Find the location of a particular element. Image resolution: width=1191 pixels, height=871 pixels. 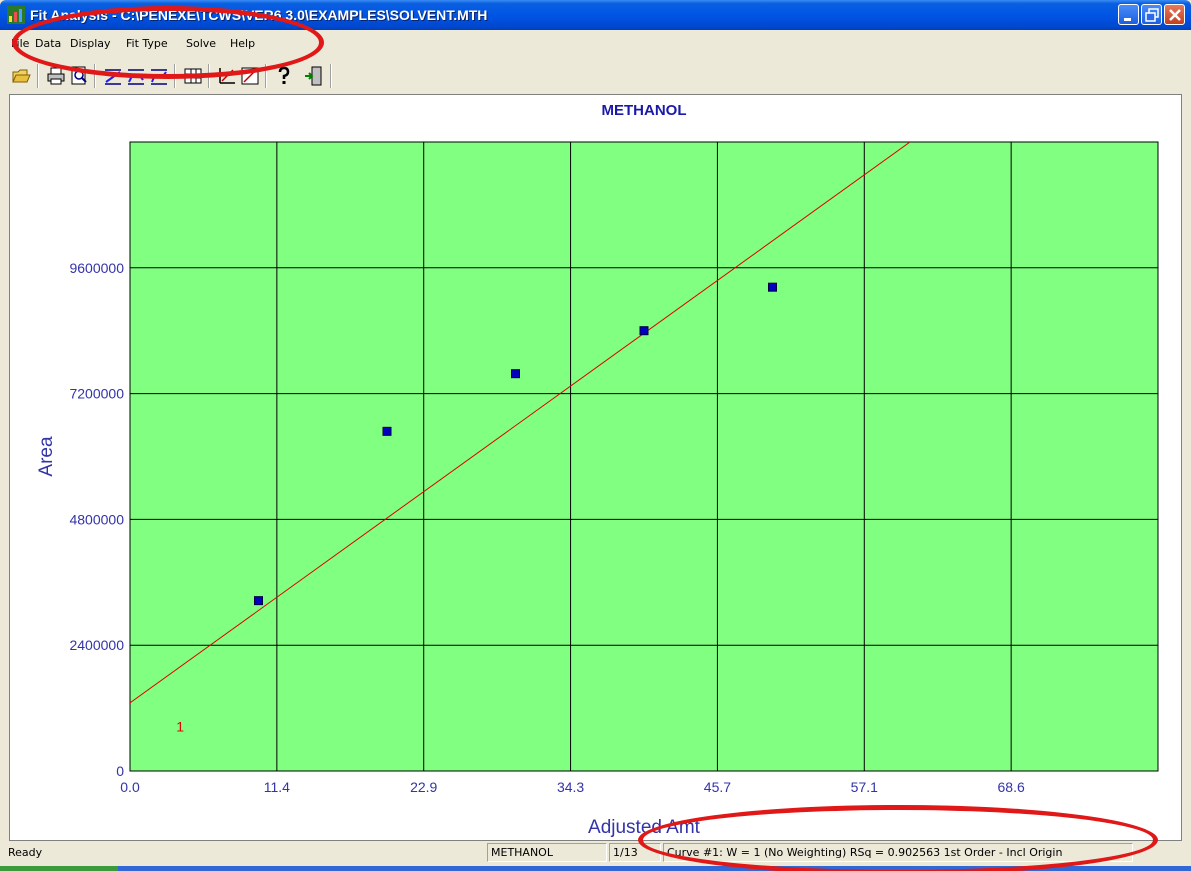

y-tick-label: 2400000 is located at coordinates (96, 645).